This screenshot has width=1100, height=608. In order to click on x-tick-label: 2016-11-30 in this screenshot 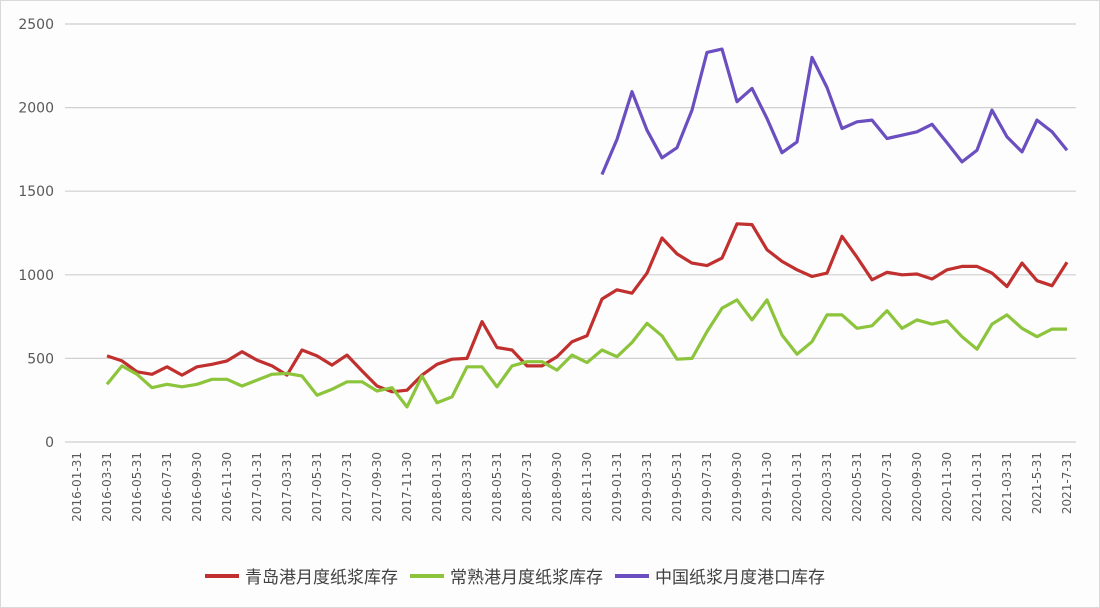, I will do `click(227, 487)`.